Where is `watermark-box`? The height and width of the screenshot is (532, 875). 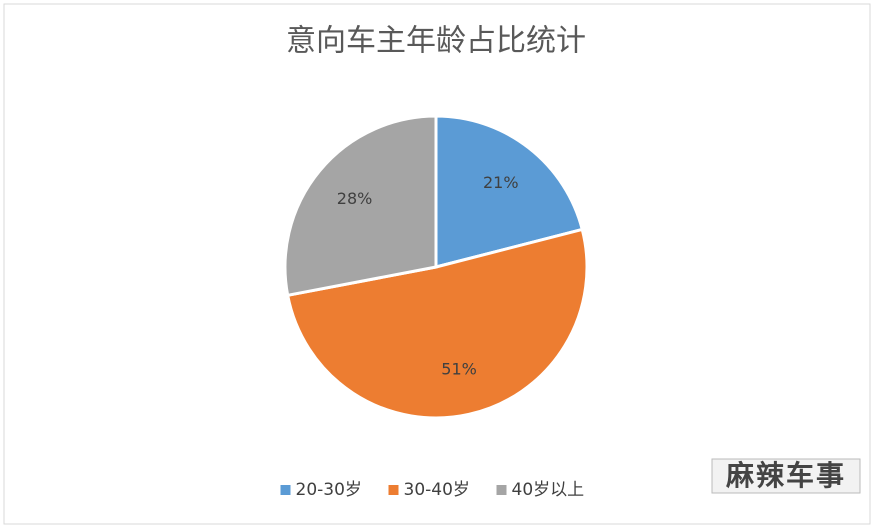 watermark-box is located at coordinates (786, 476).